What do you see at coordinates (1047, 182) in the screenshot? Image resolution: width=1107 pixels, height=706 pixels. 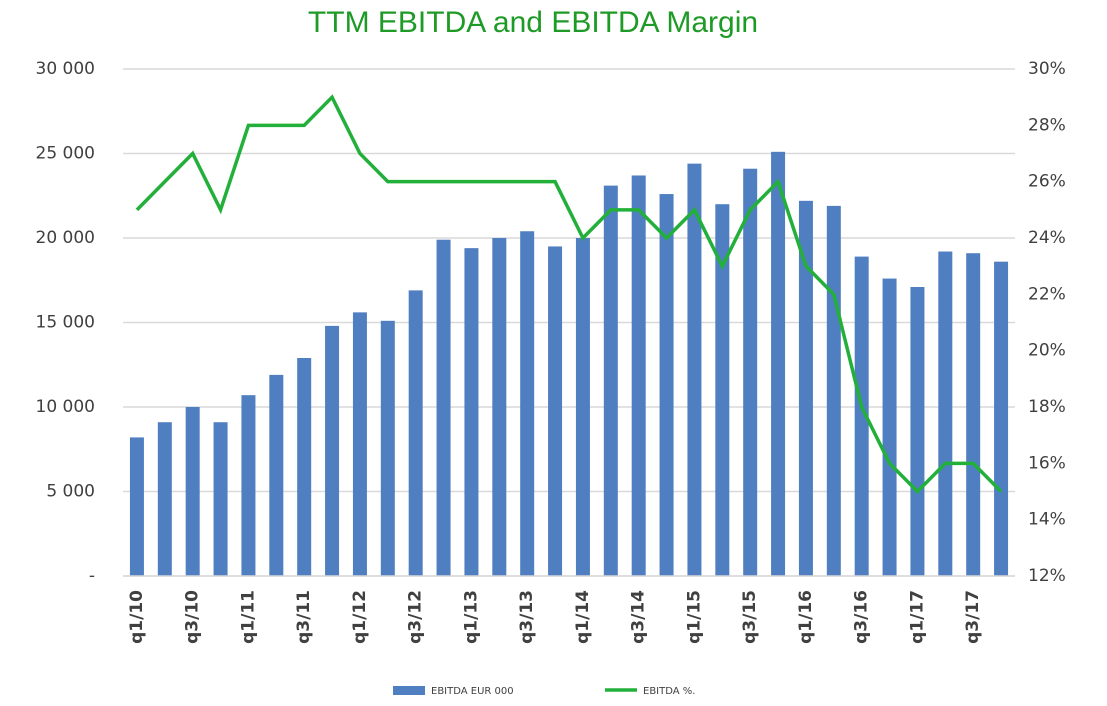 I see `y2-tick-label: 26%` at bounding box center [1047, 182].